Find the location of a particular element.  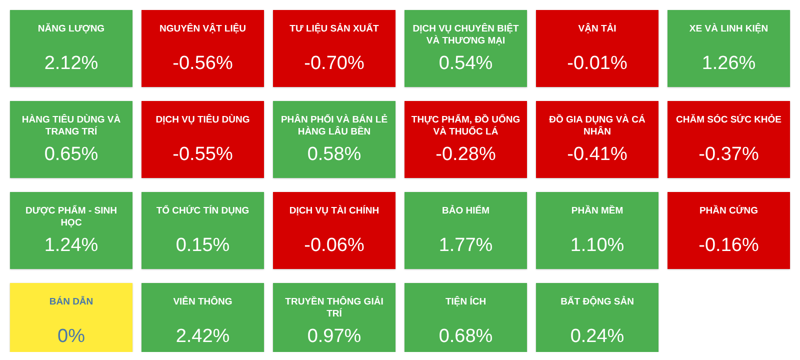

category-label: PHẦN MỀM is located at coordinates (597, 210).